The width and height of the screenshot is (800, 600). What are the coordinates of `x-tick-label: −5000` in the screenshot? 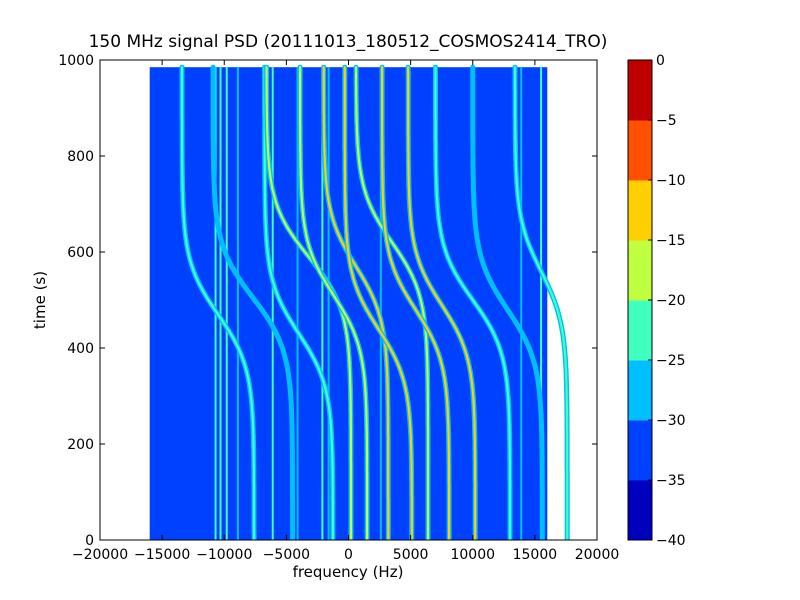 It's located at (286, 555).